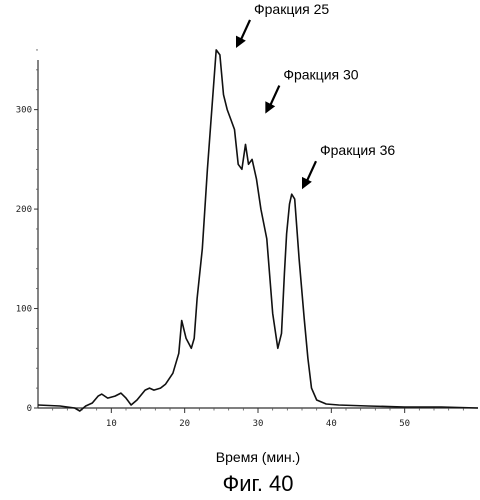 The image size is (480, 500). I want to click on y-tick-label: 300, so click(24, 111).